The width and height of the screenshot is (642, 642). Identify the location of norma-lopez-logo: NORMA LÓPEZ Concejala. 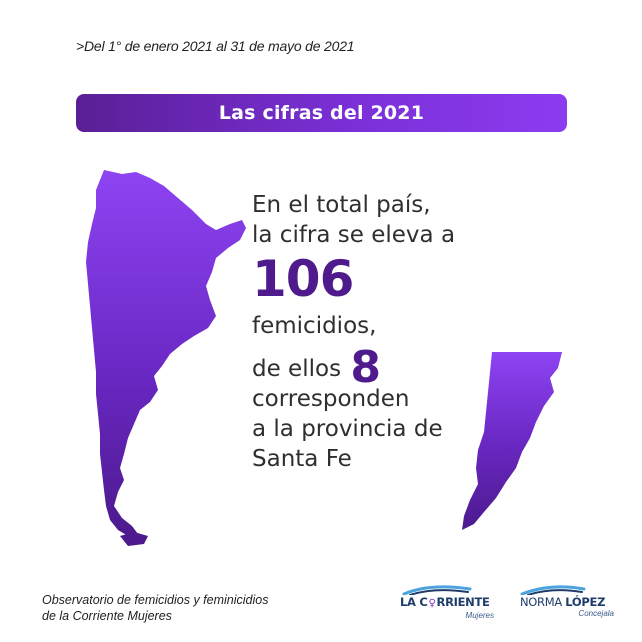
(570, 602).